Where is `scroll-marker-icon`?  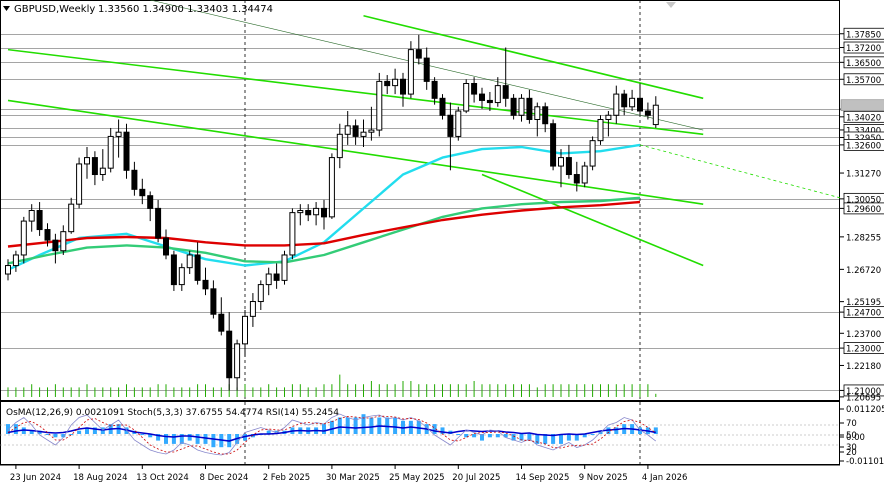 scroll-marker-icon is located at coordinates (671, 5).